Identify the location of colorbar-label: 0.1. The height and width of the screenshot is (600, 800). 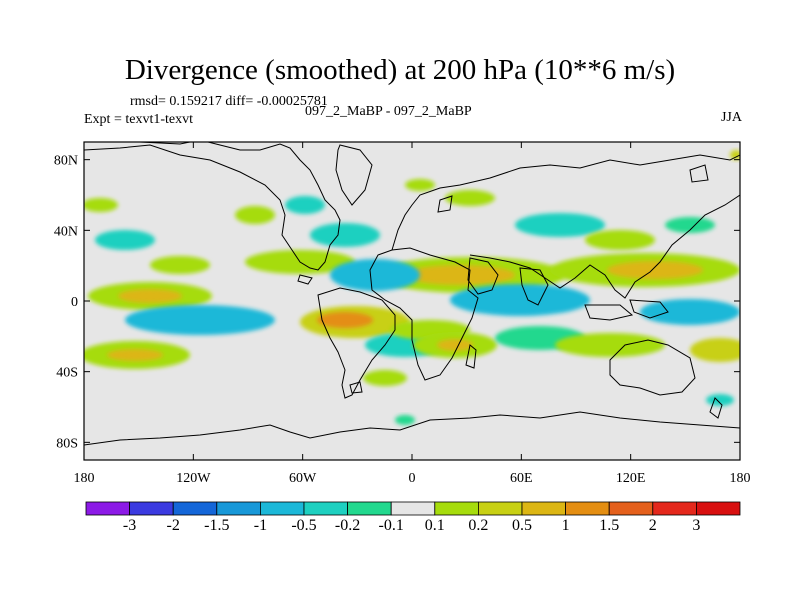
(435, 525).